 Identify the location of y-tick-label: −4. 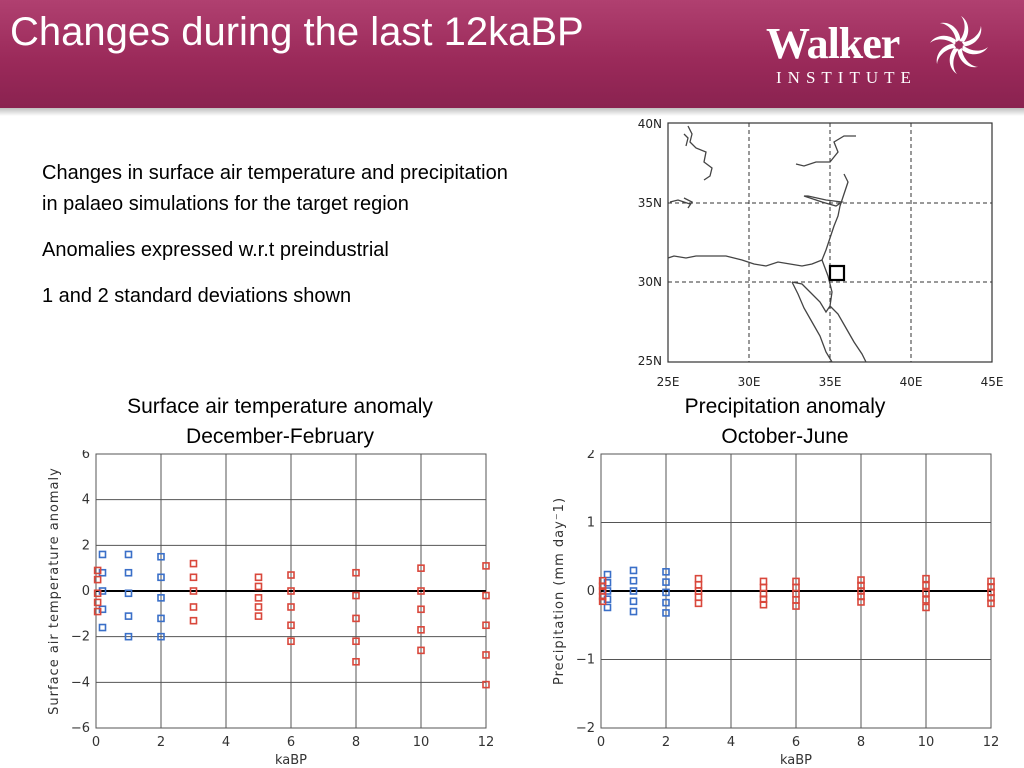
(80, 682).